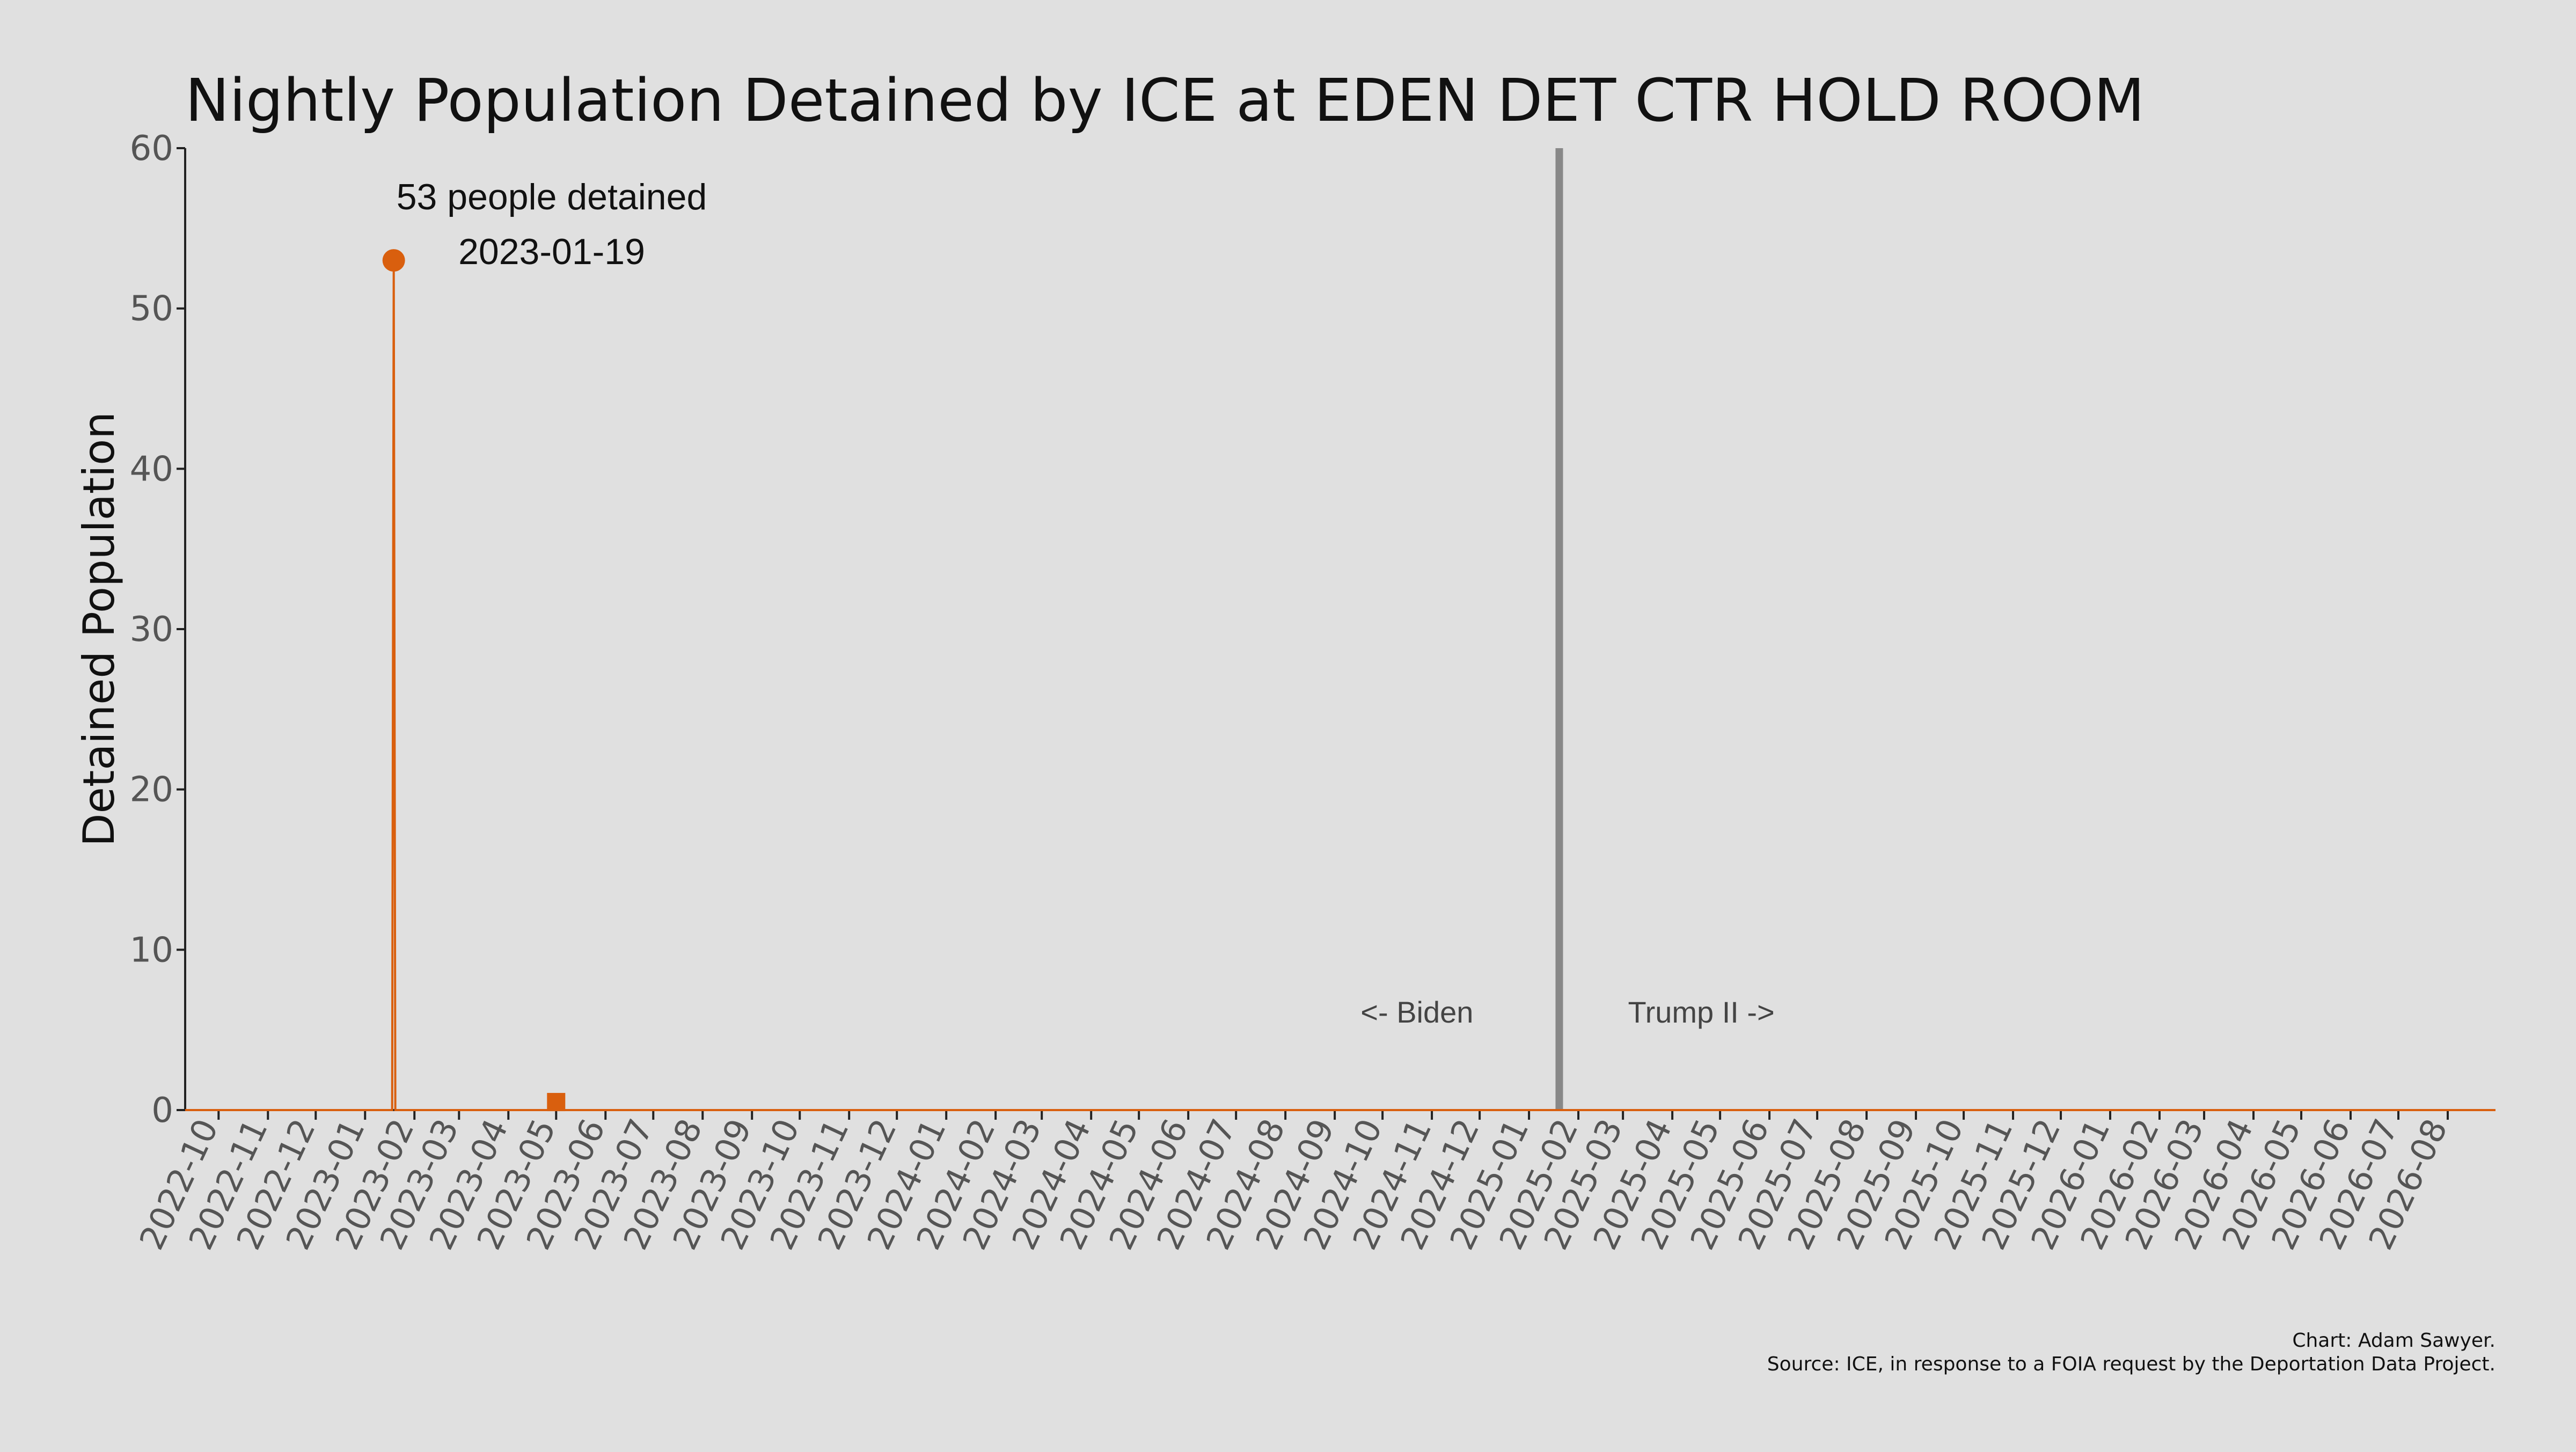  I want to click on y-tick-label: 50, so click(151, 309).